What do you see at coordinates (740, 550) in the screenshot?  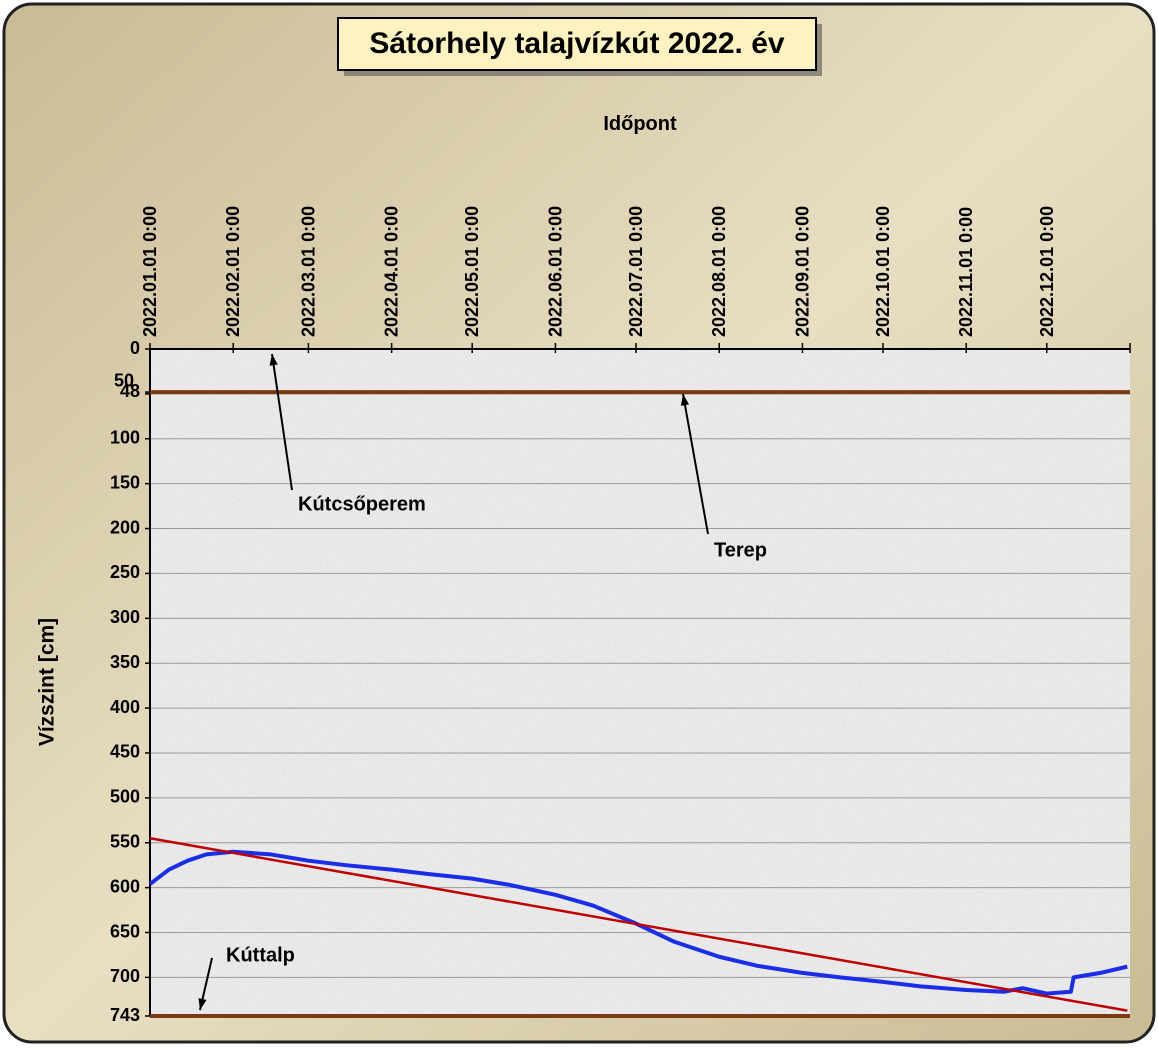 I see `annotation: Terep` at bounding box center [740, 550].